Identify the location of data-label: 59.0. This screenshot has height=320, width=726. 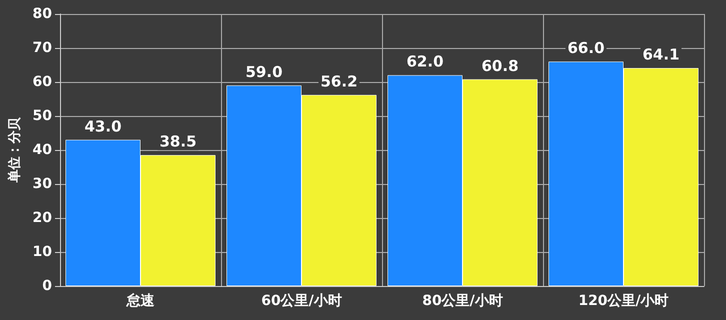
(264, 71).